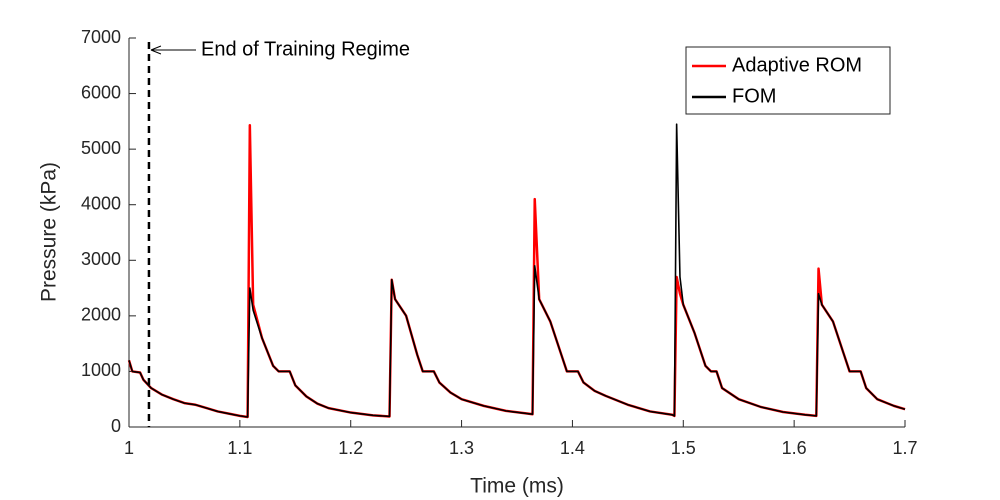  What do you see at coordinates (754, 96) in the screenshot?
I see `legend-label: FOM` at bounding box center [754, 96].